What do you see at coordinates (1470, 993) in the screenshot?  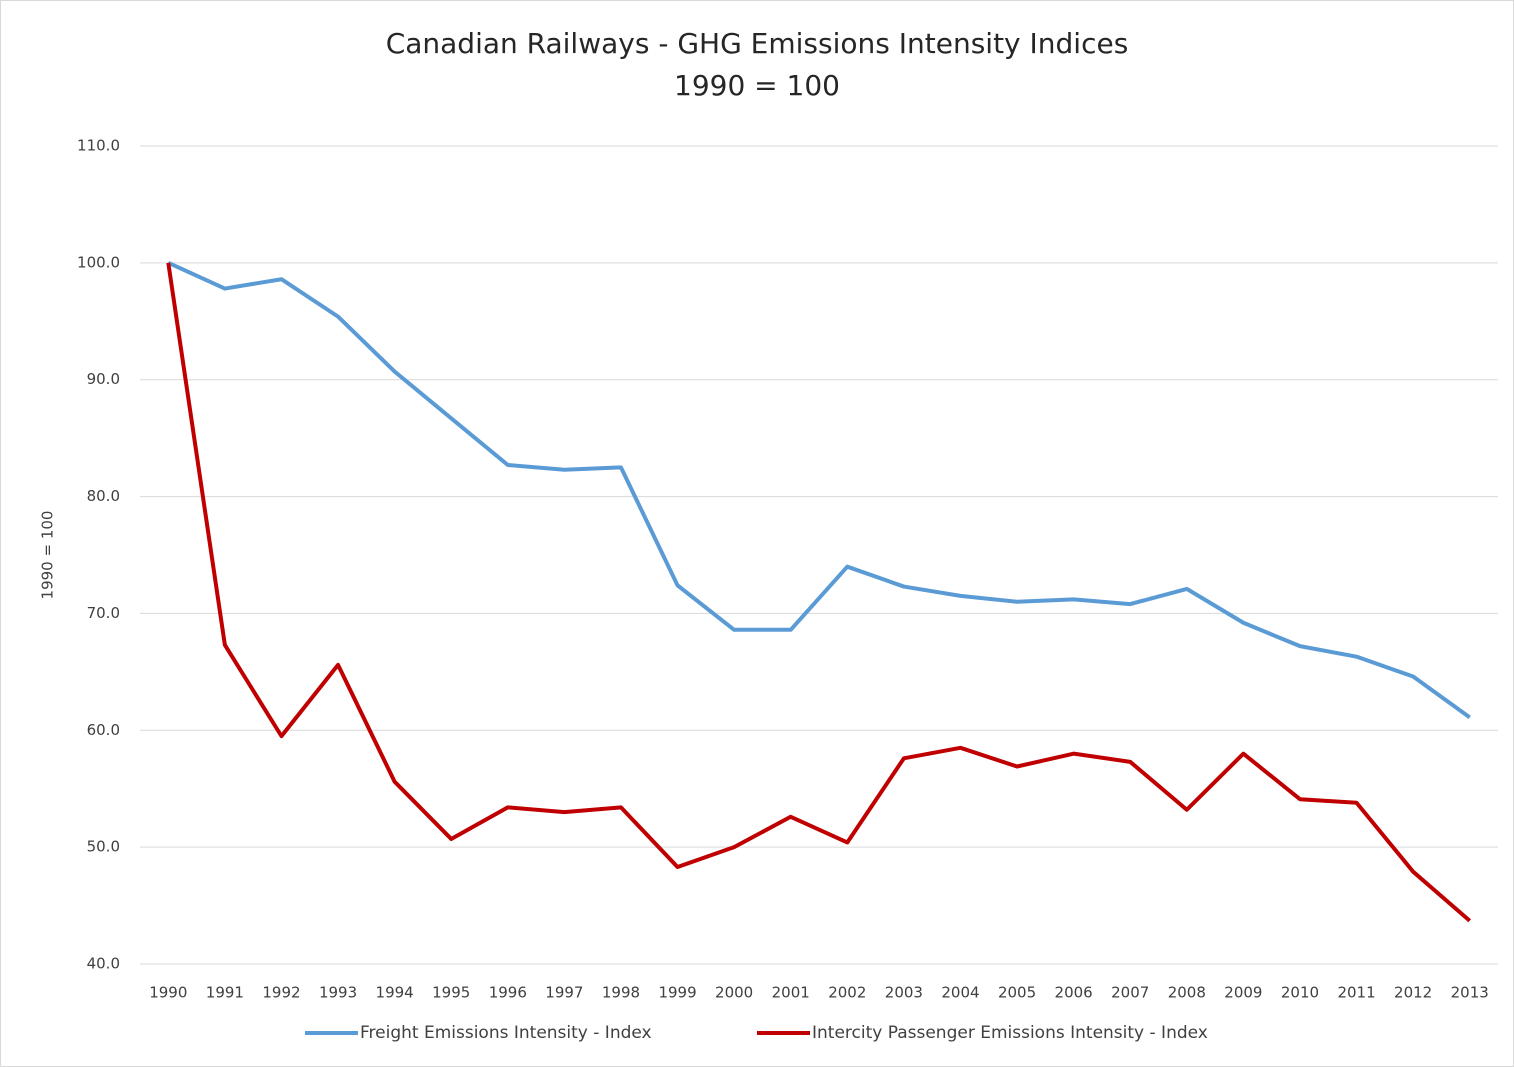 I see `x-tick-label: 2013` at bounding box center [1470, 993].